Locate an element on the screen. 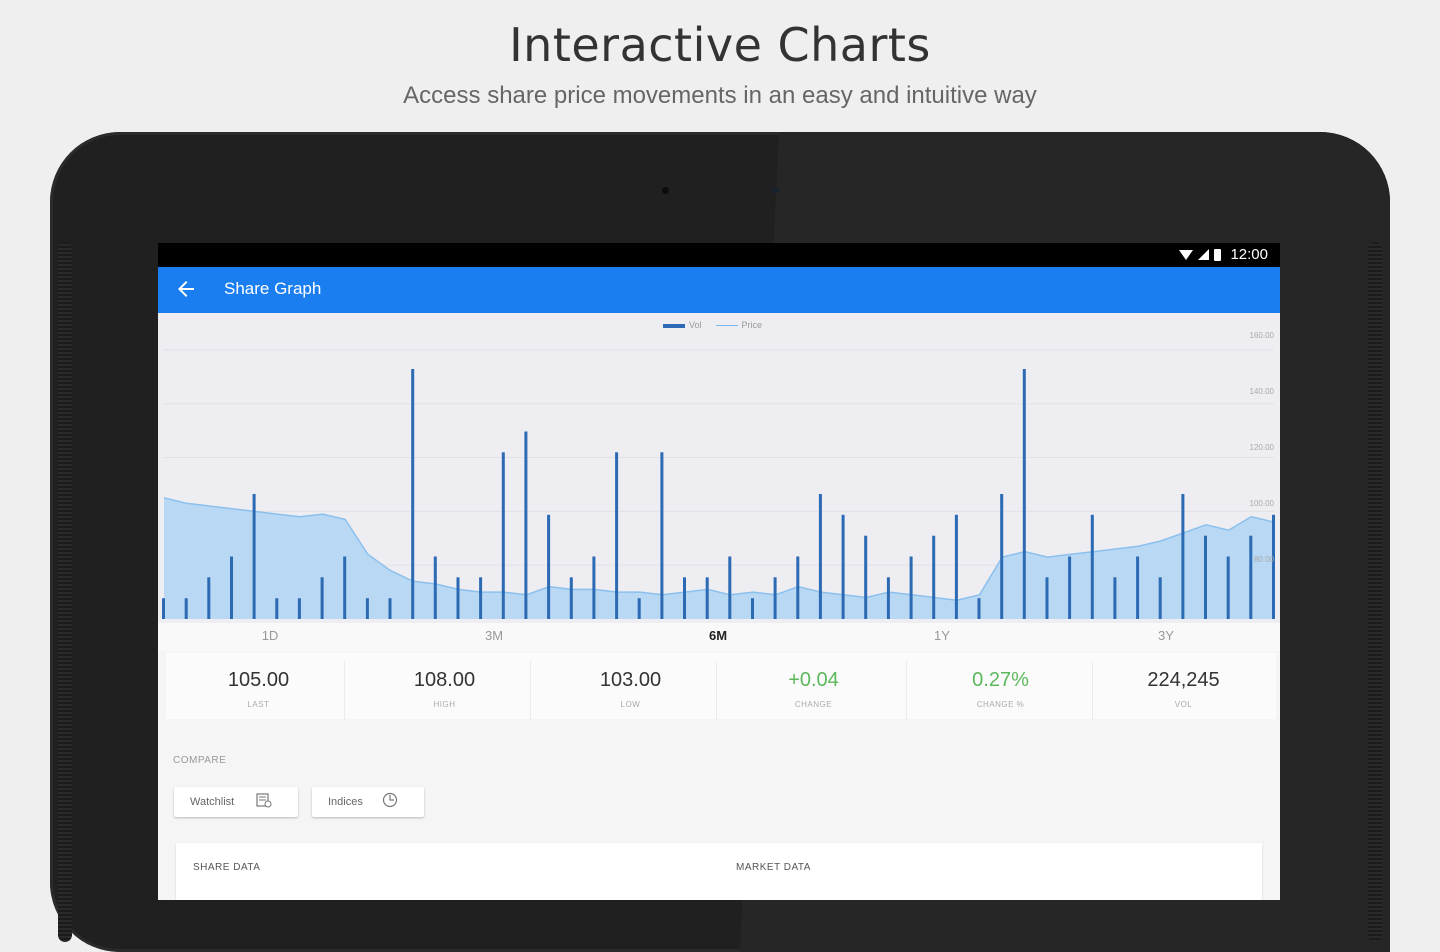  status-bar: 12:00 is located at coordinates (719, 255).